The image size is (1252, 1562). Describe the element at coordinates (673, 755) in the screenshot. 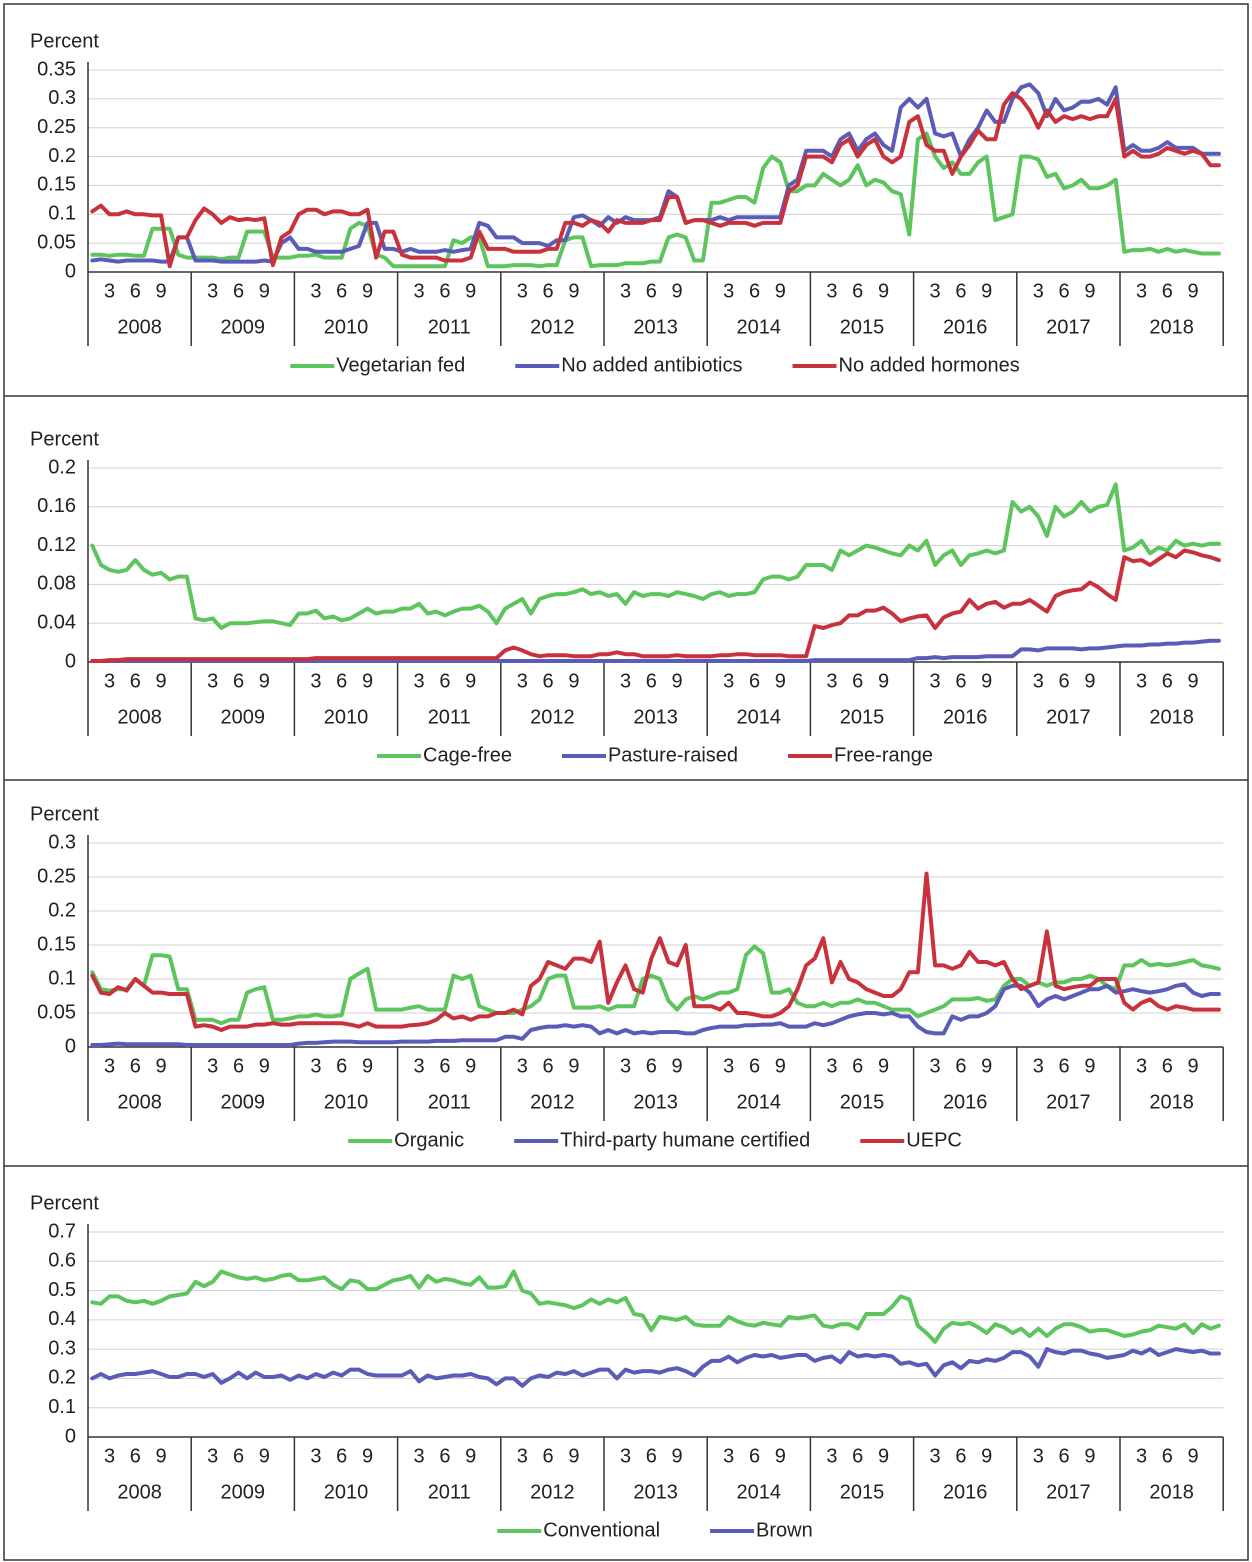

I see `legend-label: Pasture-raised` at that location.